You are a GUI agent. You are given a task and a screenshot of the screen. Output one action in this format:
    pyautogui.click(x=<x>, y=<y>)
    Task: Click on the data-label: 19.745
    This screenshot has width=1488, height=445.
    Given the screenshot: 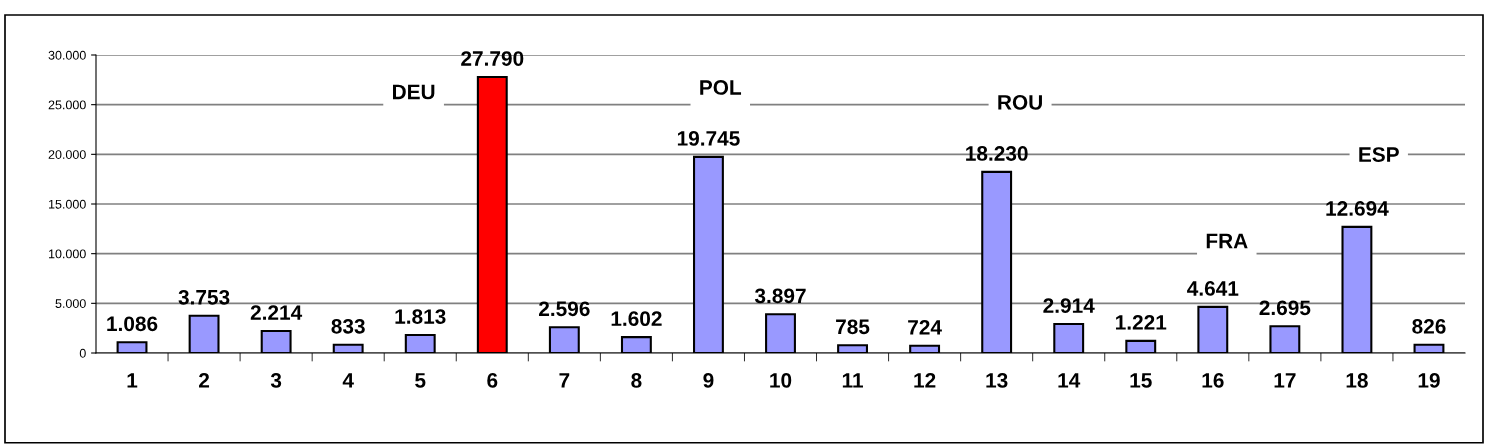 What is the action you would take?
    pyautogui.click(x=708, y=138)
    